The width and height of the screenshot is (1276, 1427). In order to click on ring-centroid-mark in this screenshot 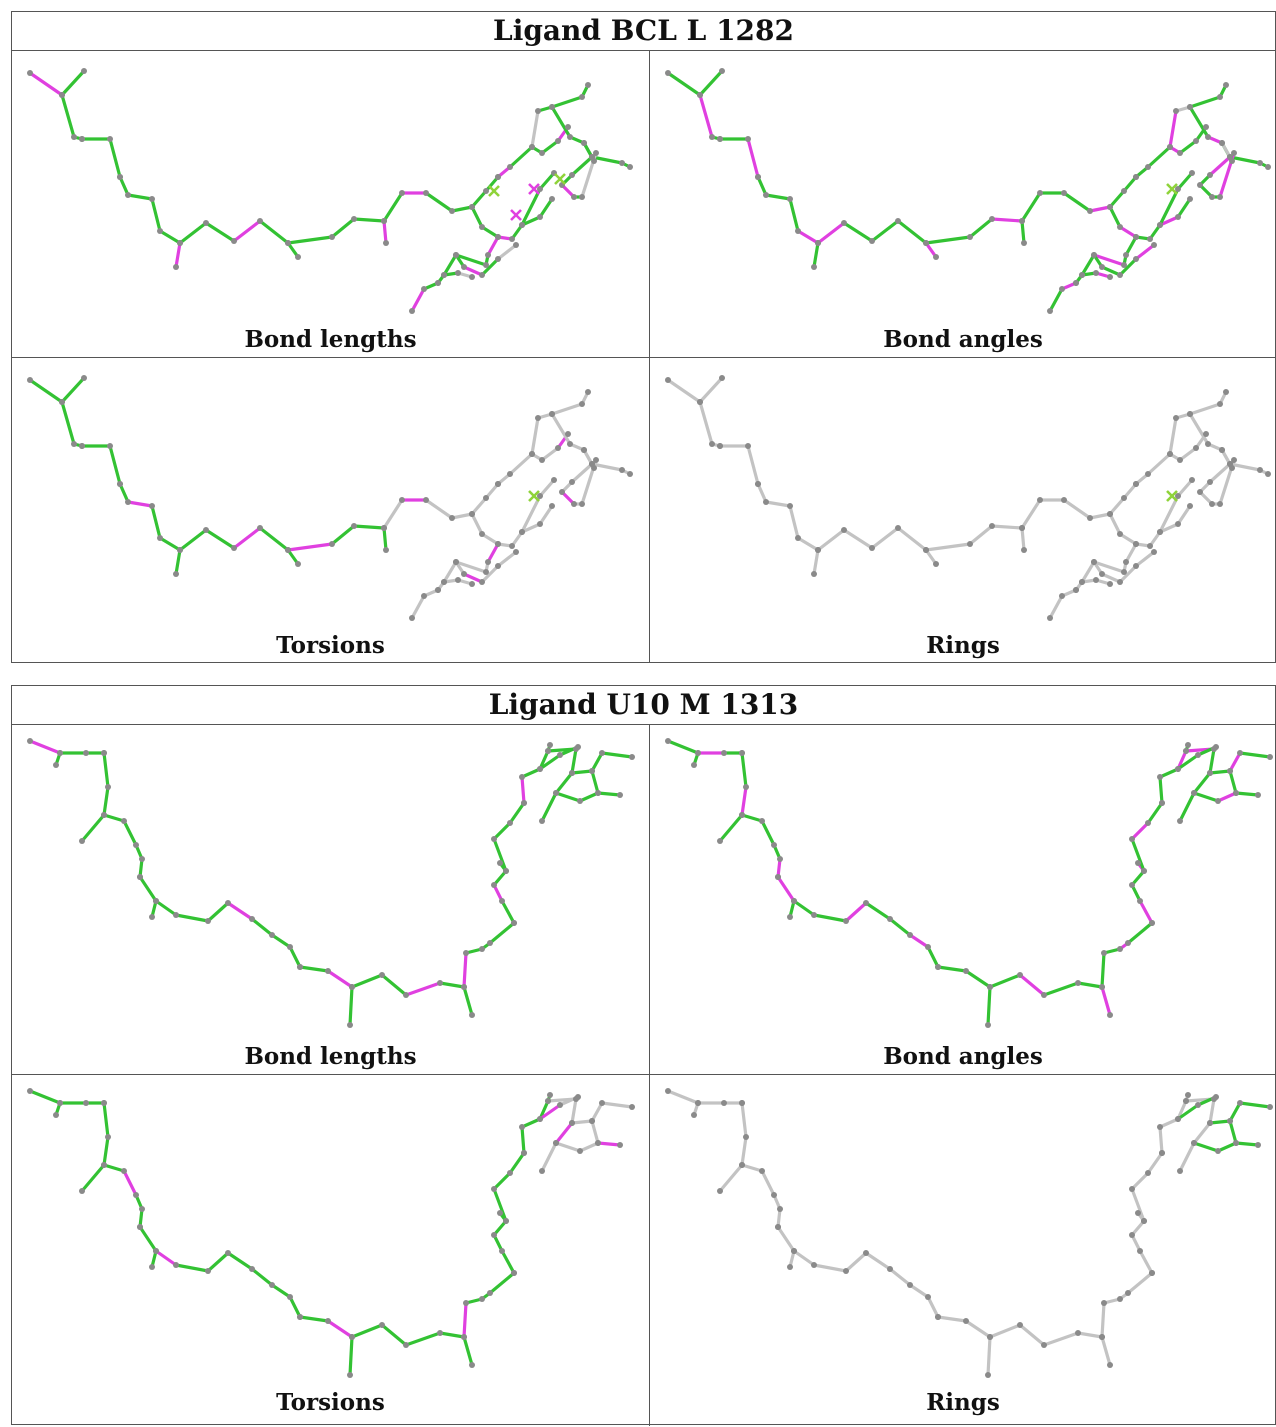, I will do `click(1172, 189)`.